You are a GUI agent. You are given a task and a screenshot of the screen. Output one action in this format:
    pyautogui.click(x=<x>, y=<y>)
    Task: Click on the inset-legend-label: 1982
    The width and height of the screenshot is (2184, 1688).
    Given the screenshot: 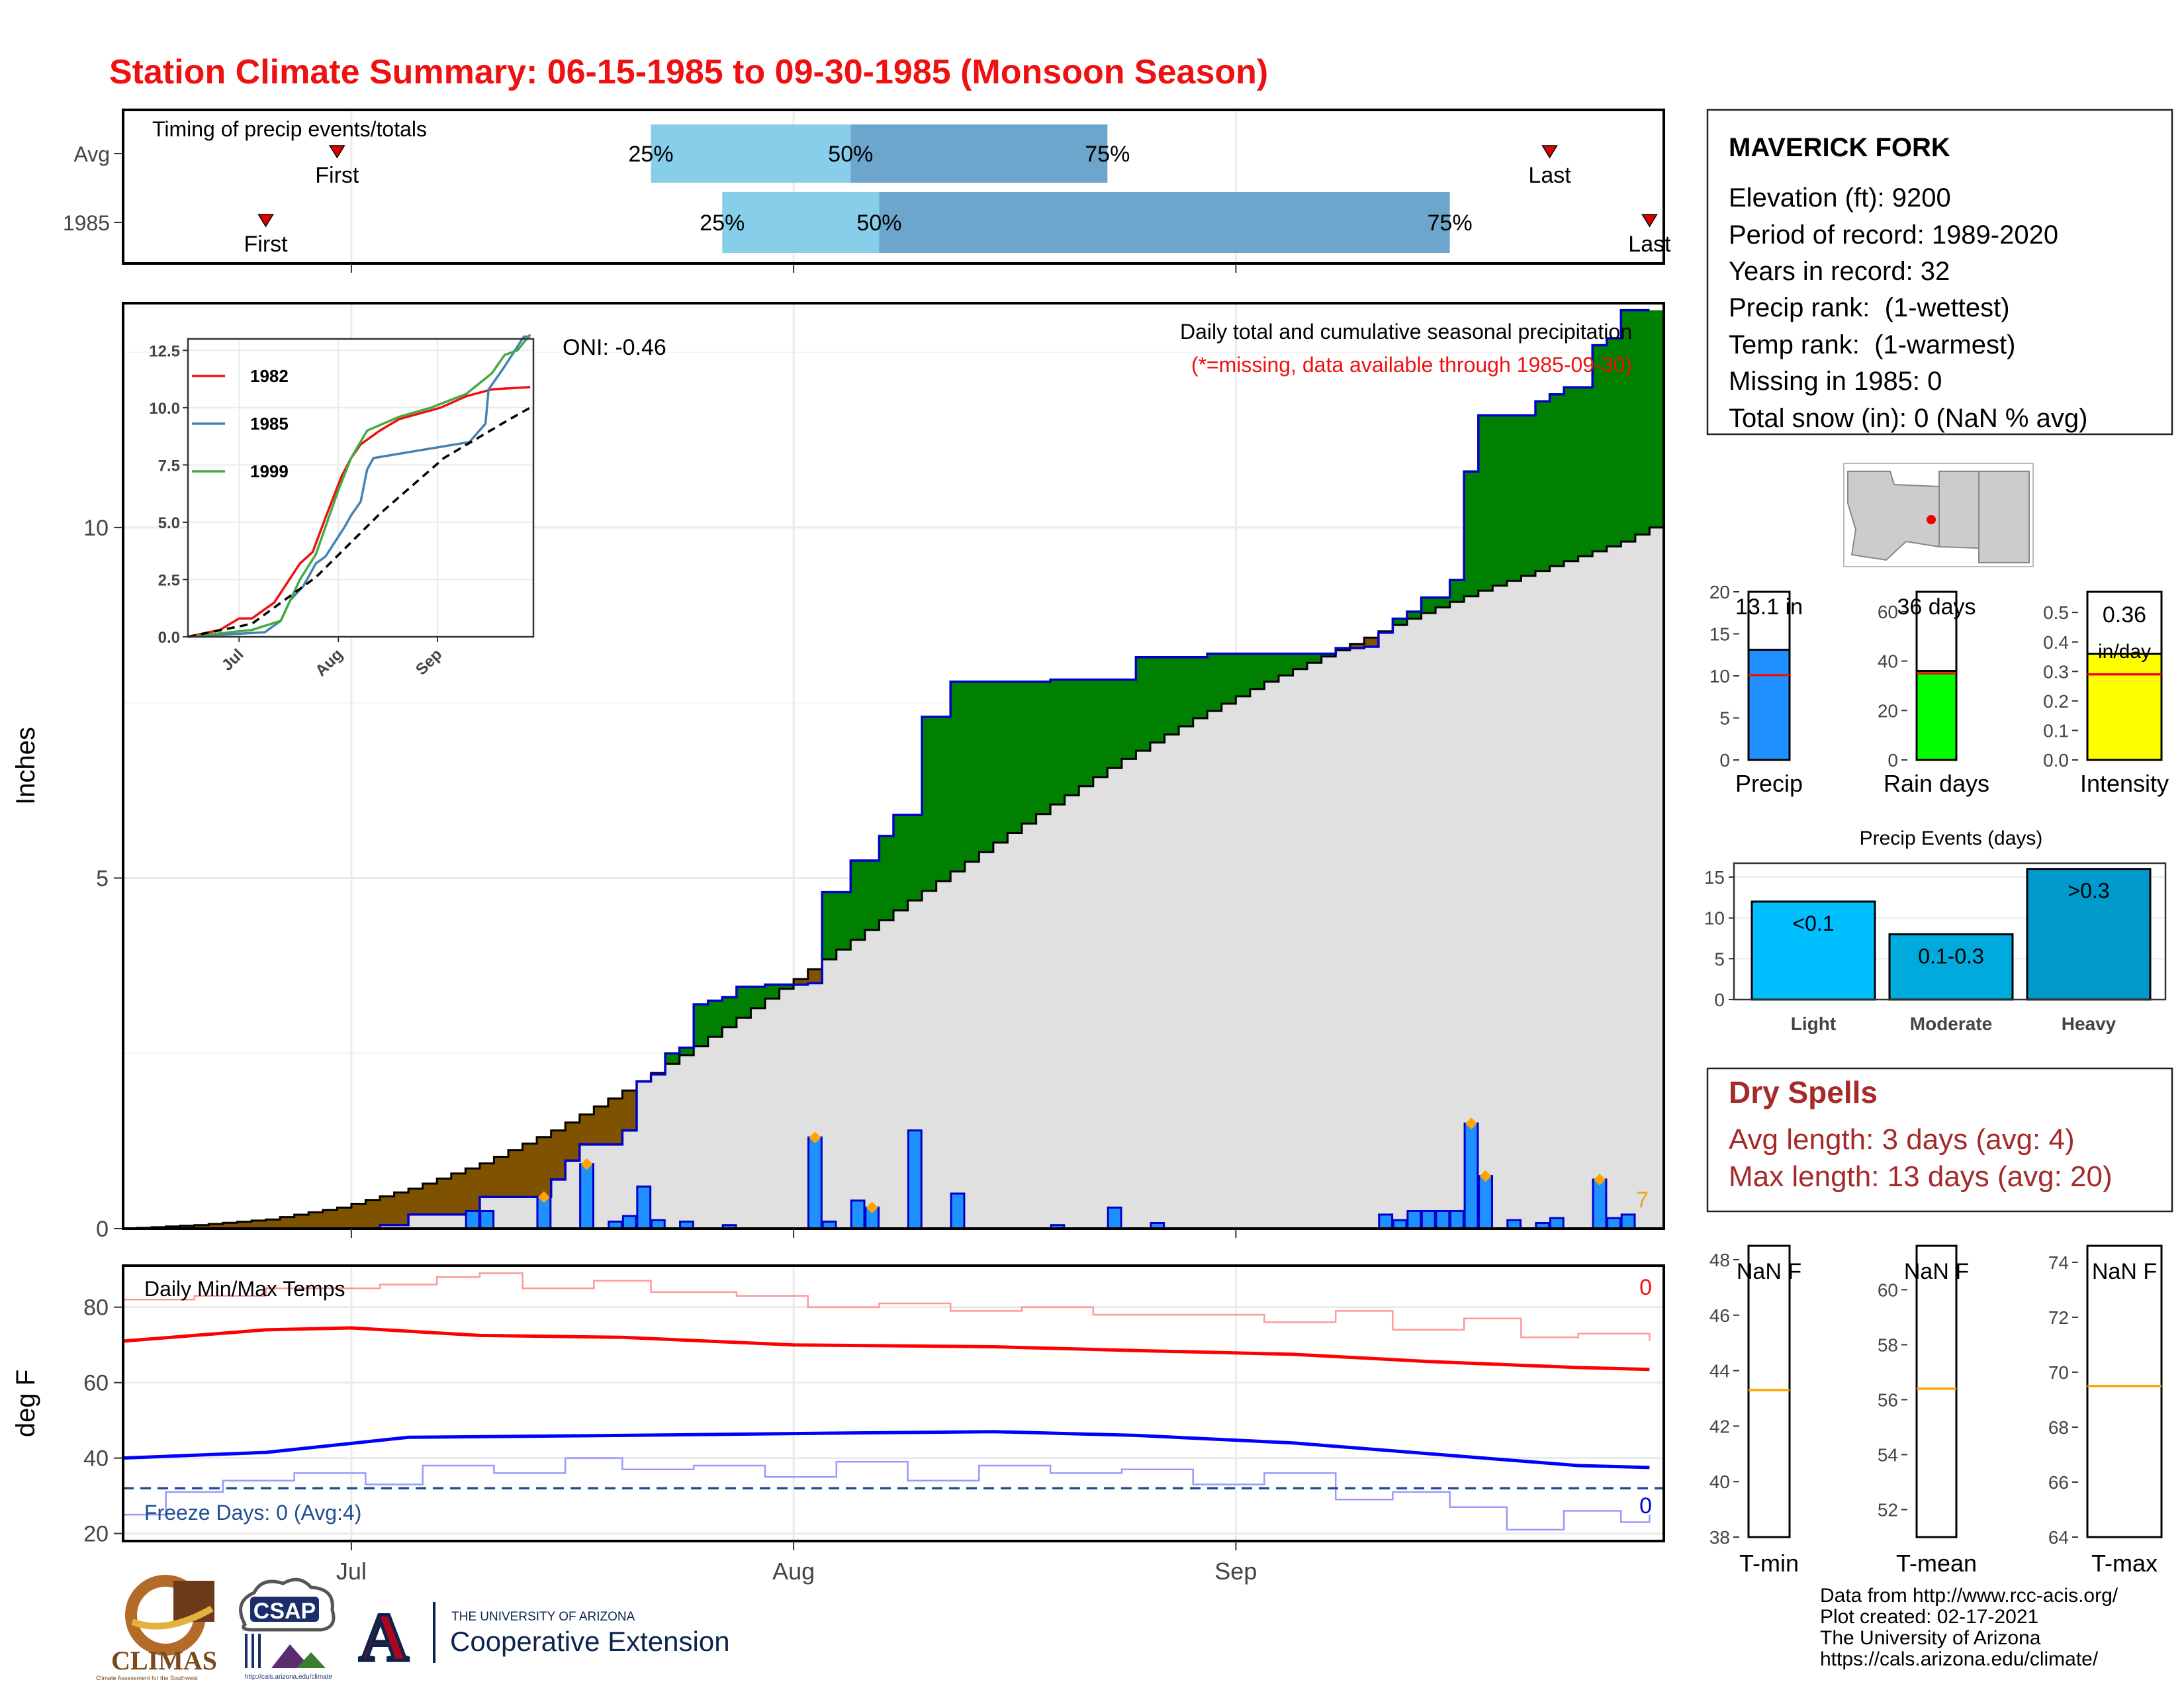 What is the action you would take?
    pyautogui.click(x=269, y=376)
    